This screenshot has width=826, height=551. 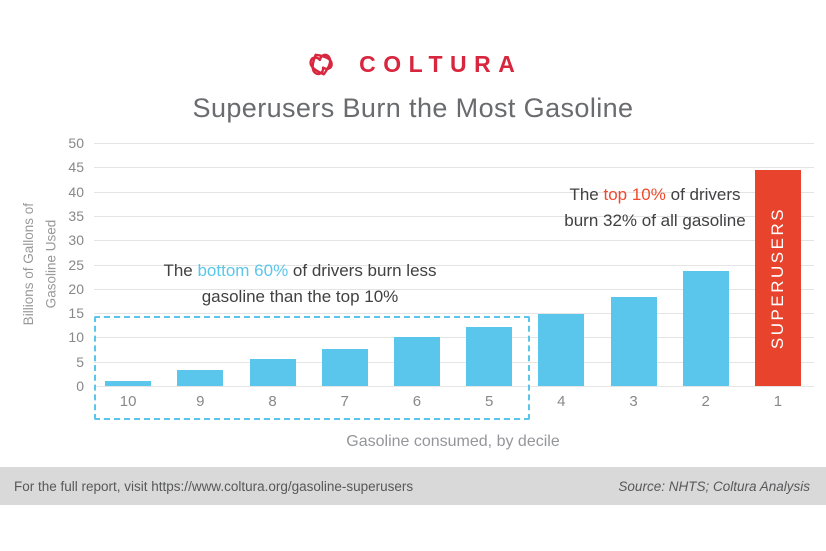 What do you see at coordinates (705, 401) in the screenshot?
I see `x-tick-label-decile-2: 2` at bounding box center [705, 401].